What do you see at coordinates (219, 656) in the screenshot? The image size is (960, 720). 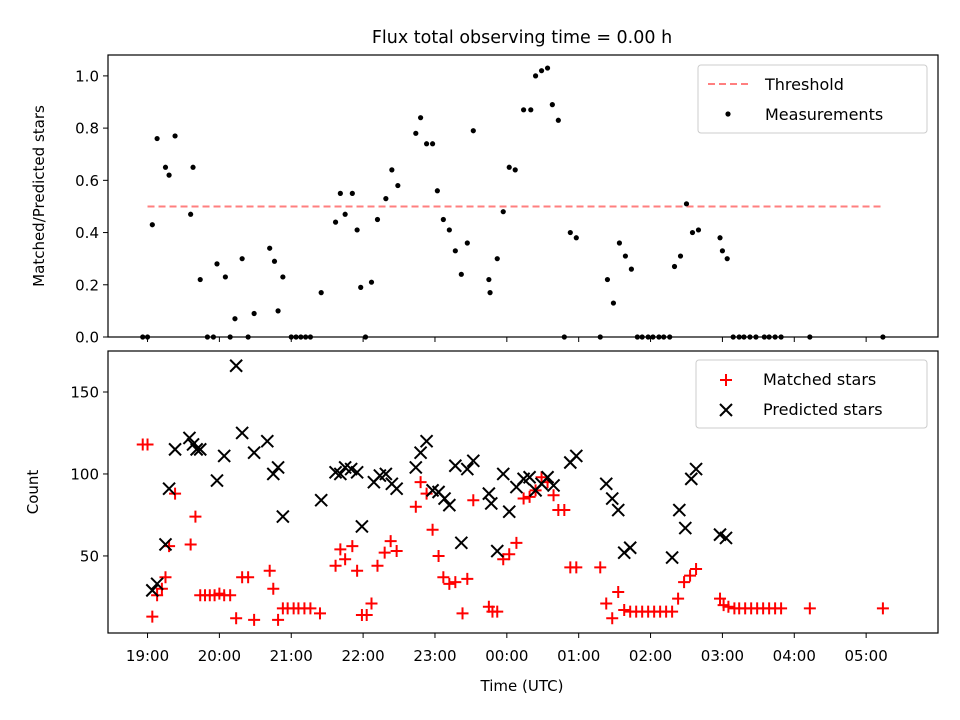 I see `count-x-tick-label: 20:00` at bounding box center [219, 656].